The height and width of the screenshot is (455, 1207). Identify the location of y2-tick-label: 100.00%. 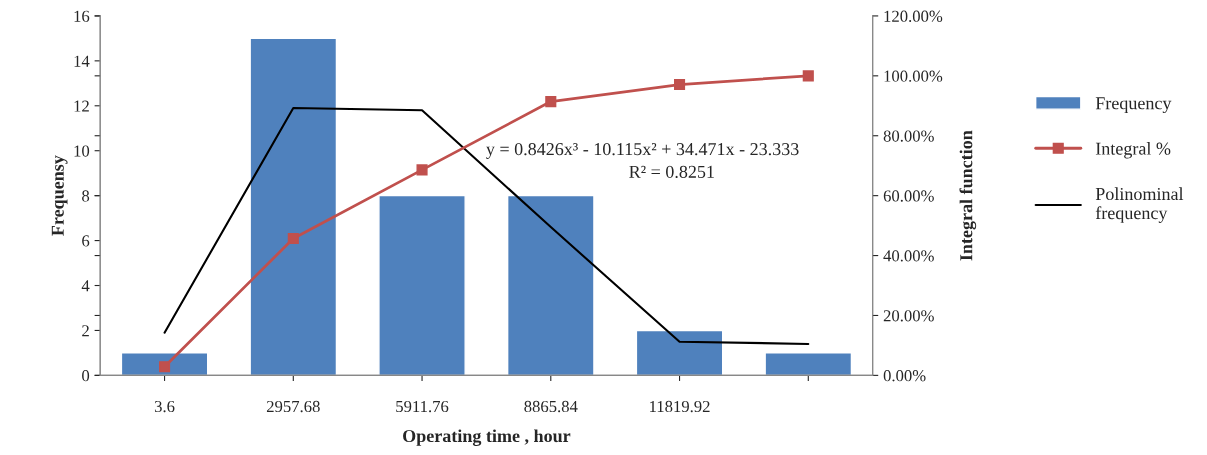
(913, 76).